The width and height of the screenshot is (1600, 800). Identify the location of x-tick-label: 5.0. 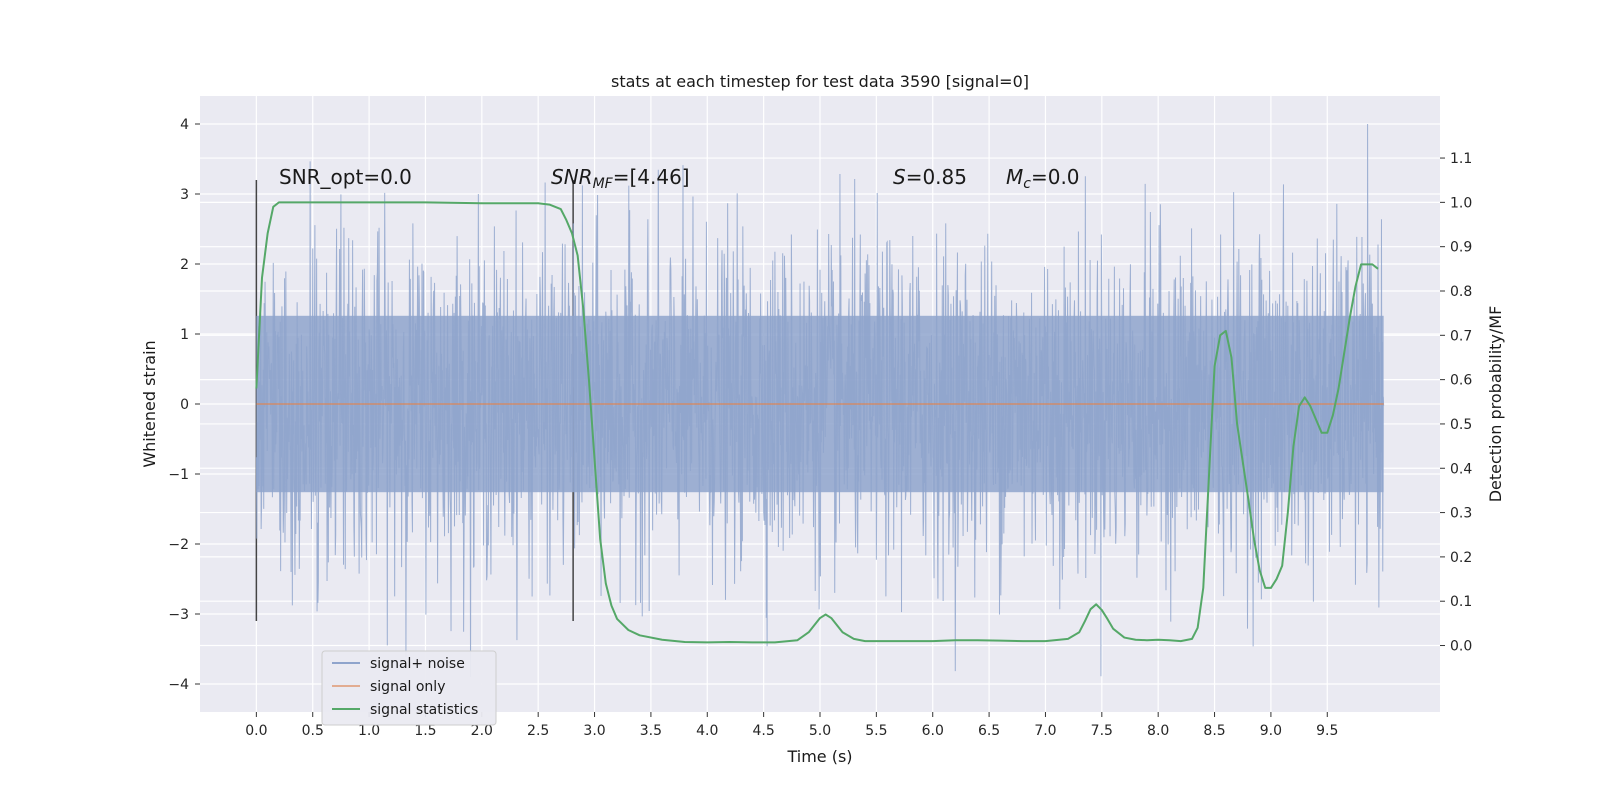
(820, 731).